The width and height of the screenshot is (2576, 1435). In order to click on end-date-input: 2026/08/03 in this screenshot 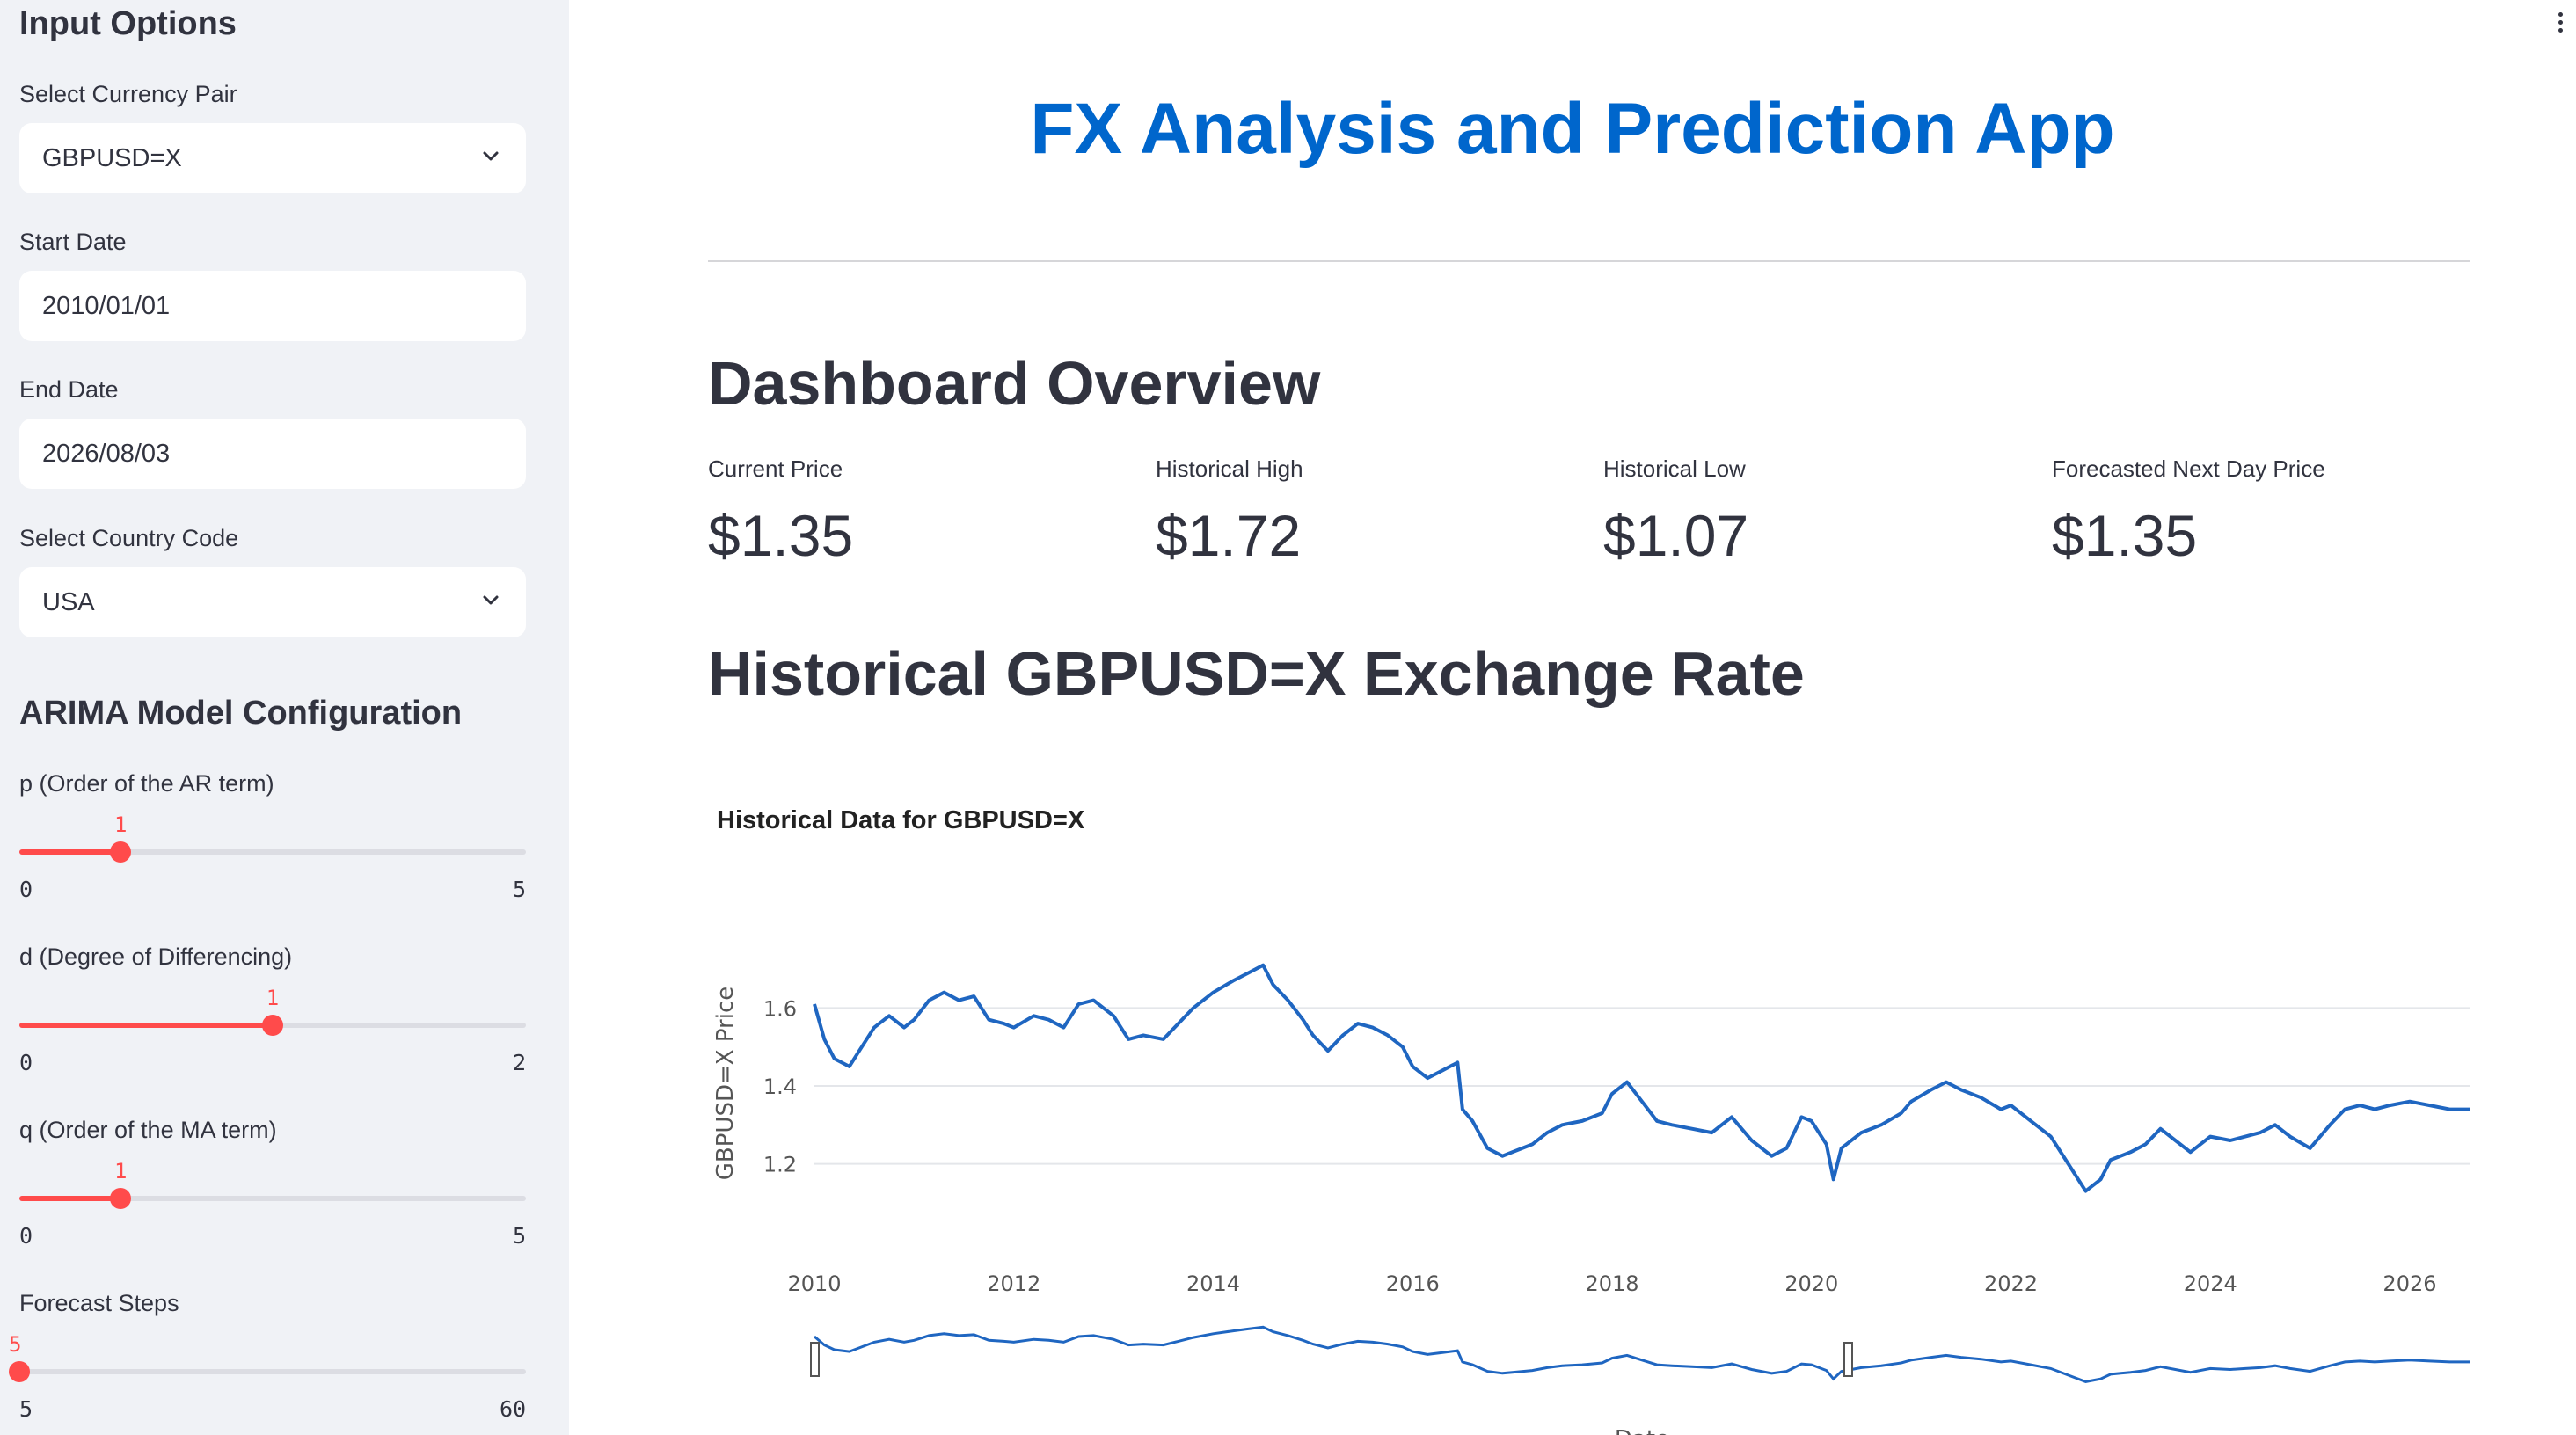, I will do `click(272, 454)`.